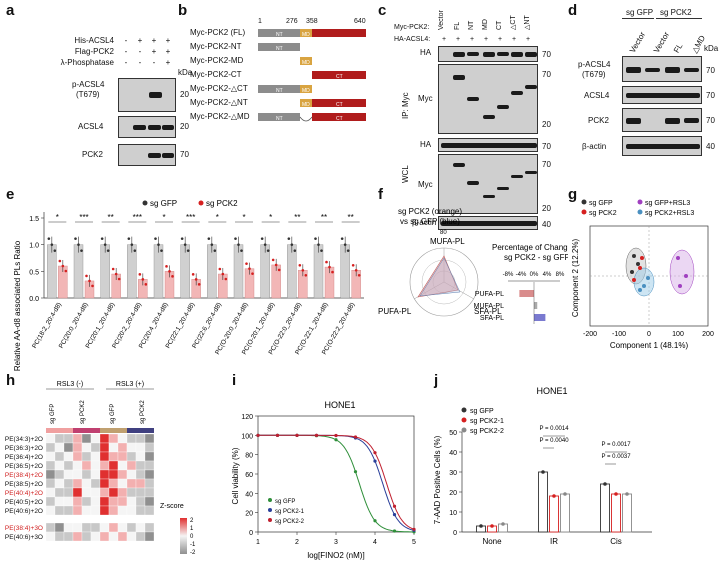 This screenshot has height=564, width=722. What do you see at coordinates (220, 116) in the screenshot?
I see `construct-label: Myc-PCK2-△MD` at bounding box center [220, 116].